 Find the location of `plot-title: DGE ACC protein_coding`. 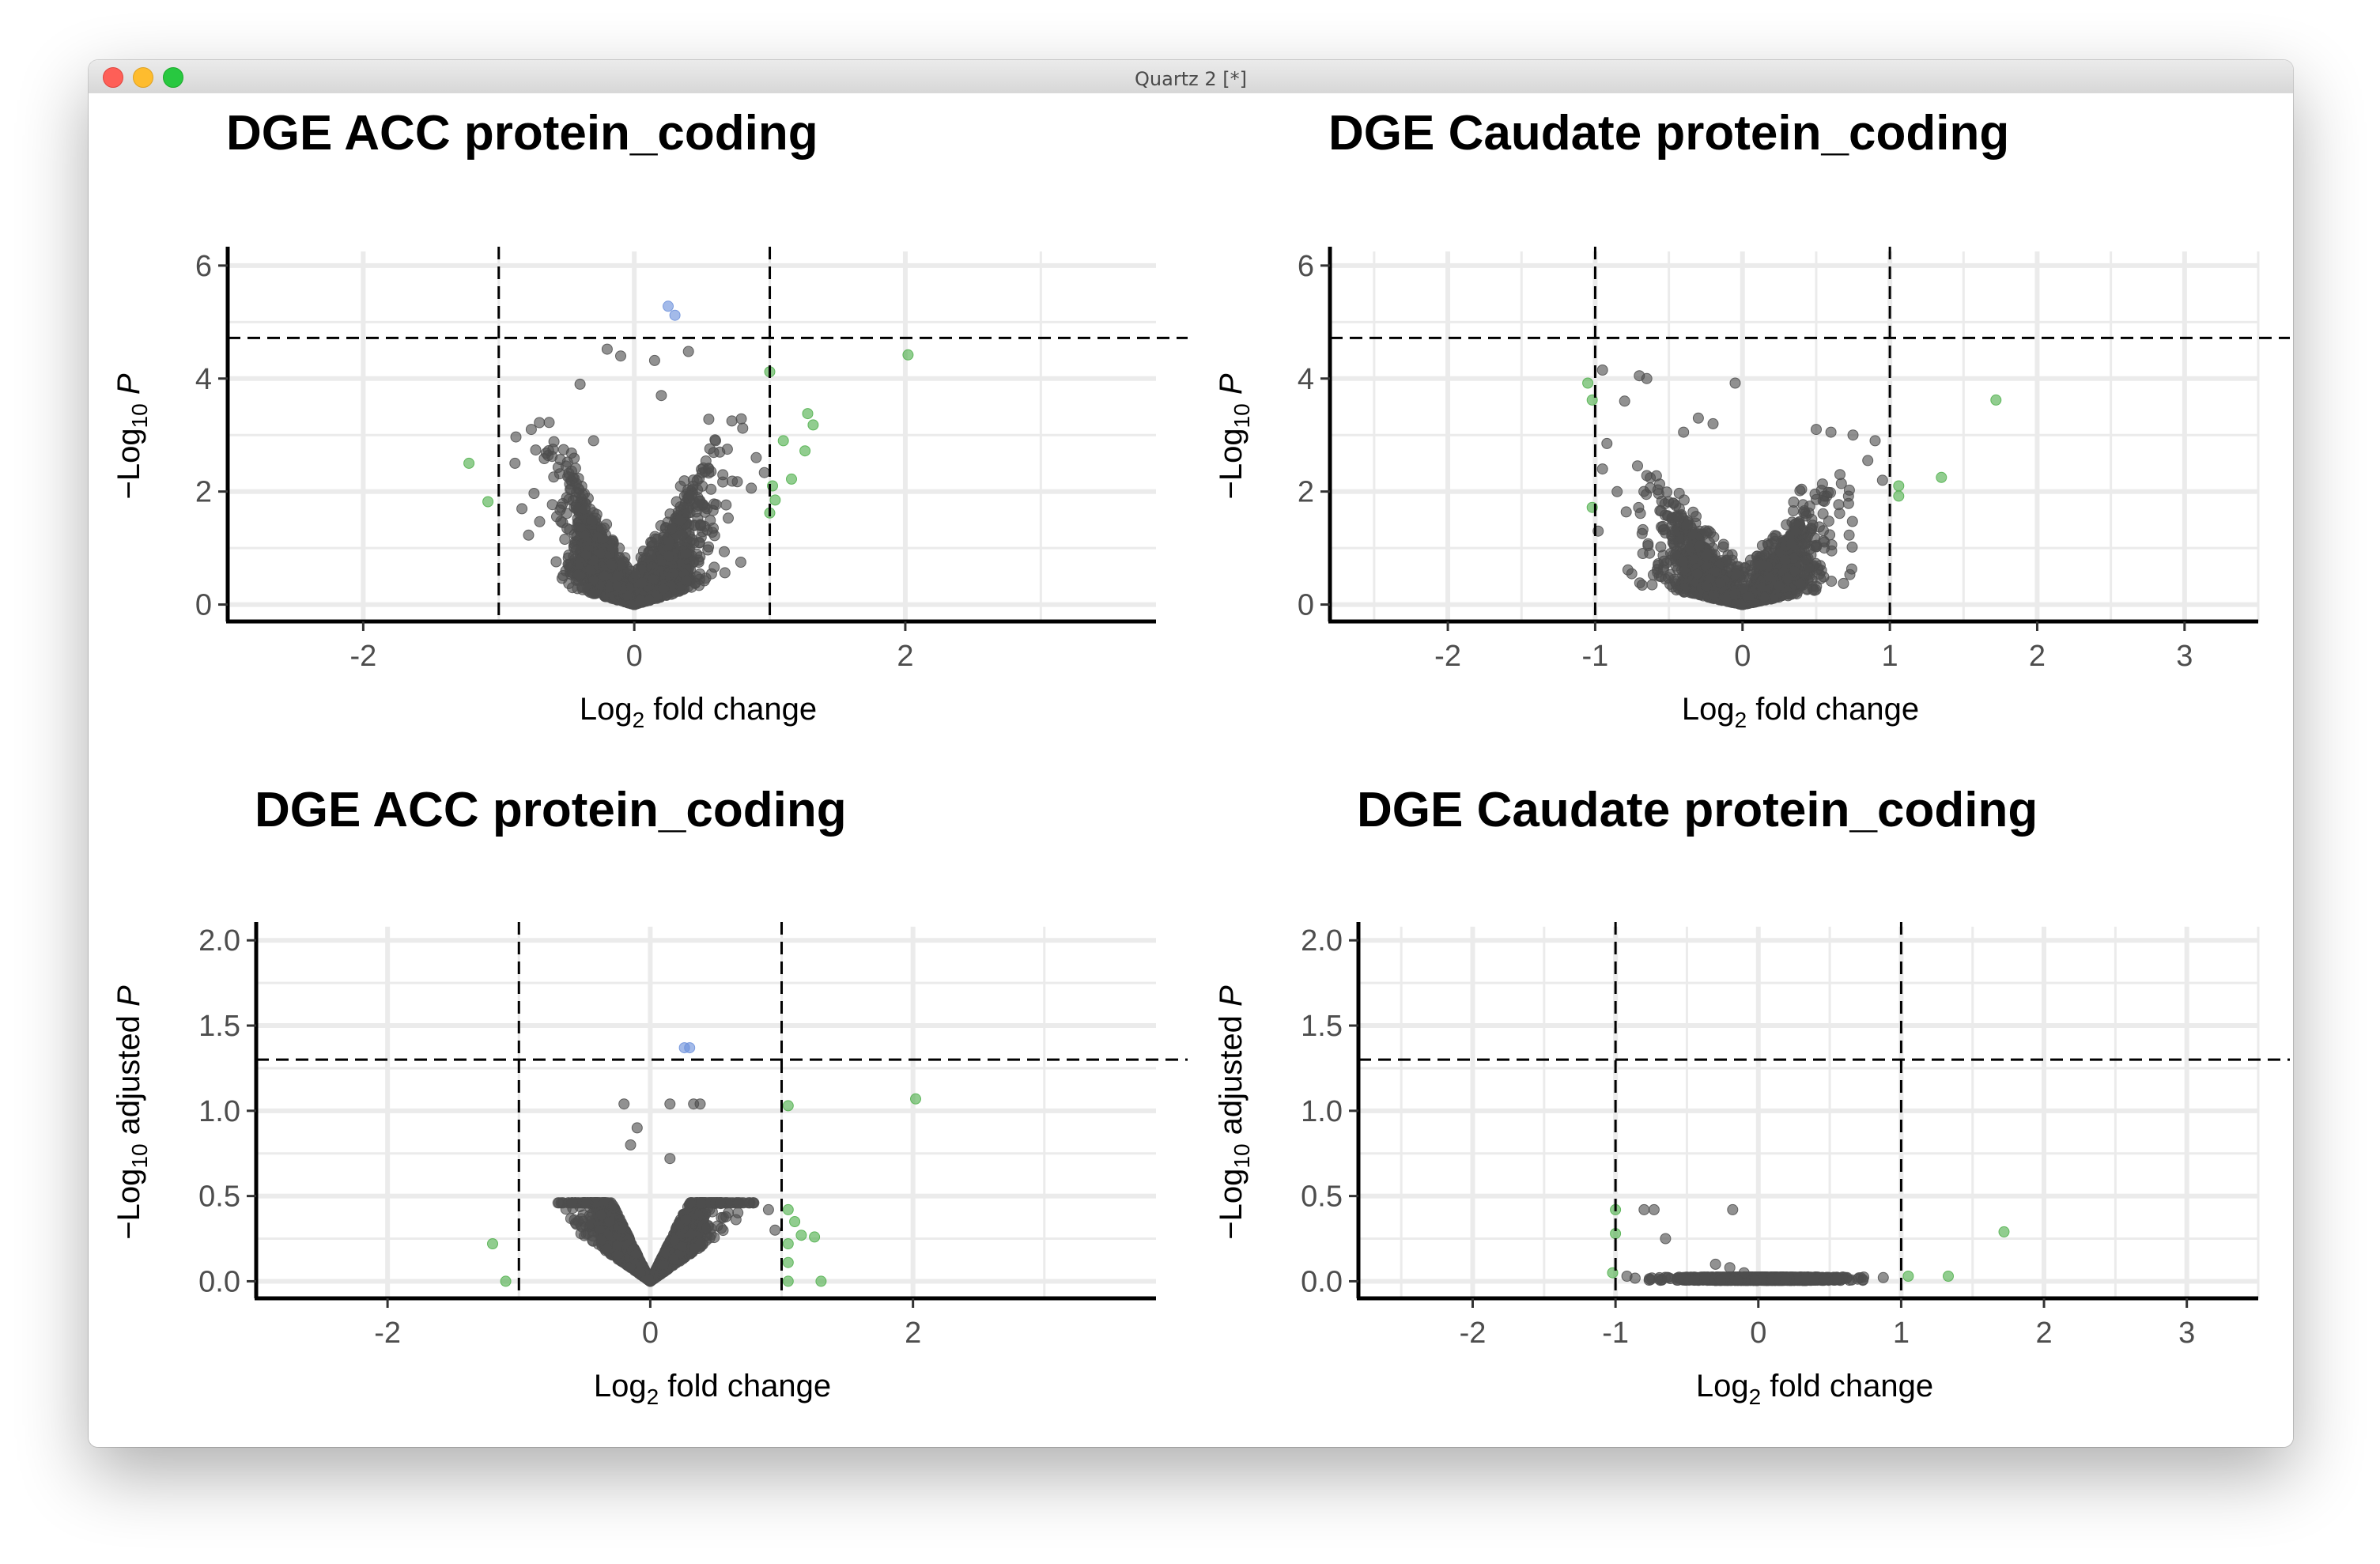

plot-title: DGE ACC protein_coding is located at coordinates (522, 133).